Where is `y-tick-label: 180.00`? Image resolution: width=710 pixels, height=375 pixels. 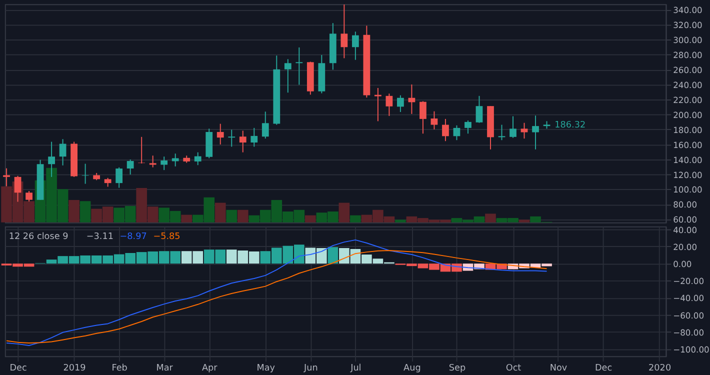 y-tick-label: 180.00 is located at coordinates (687, 129).